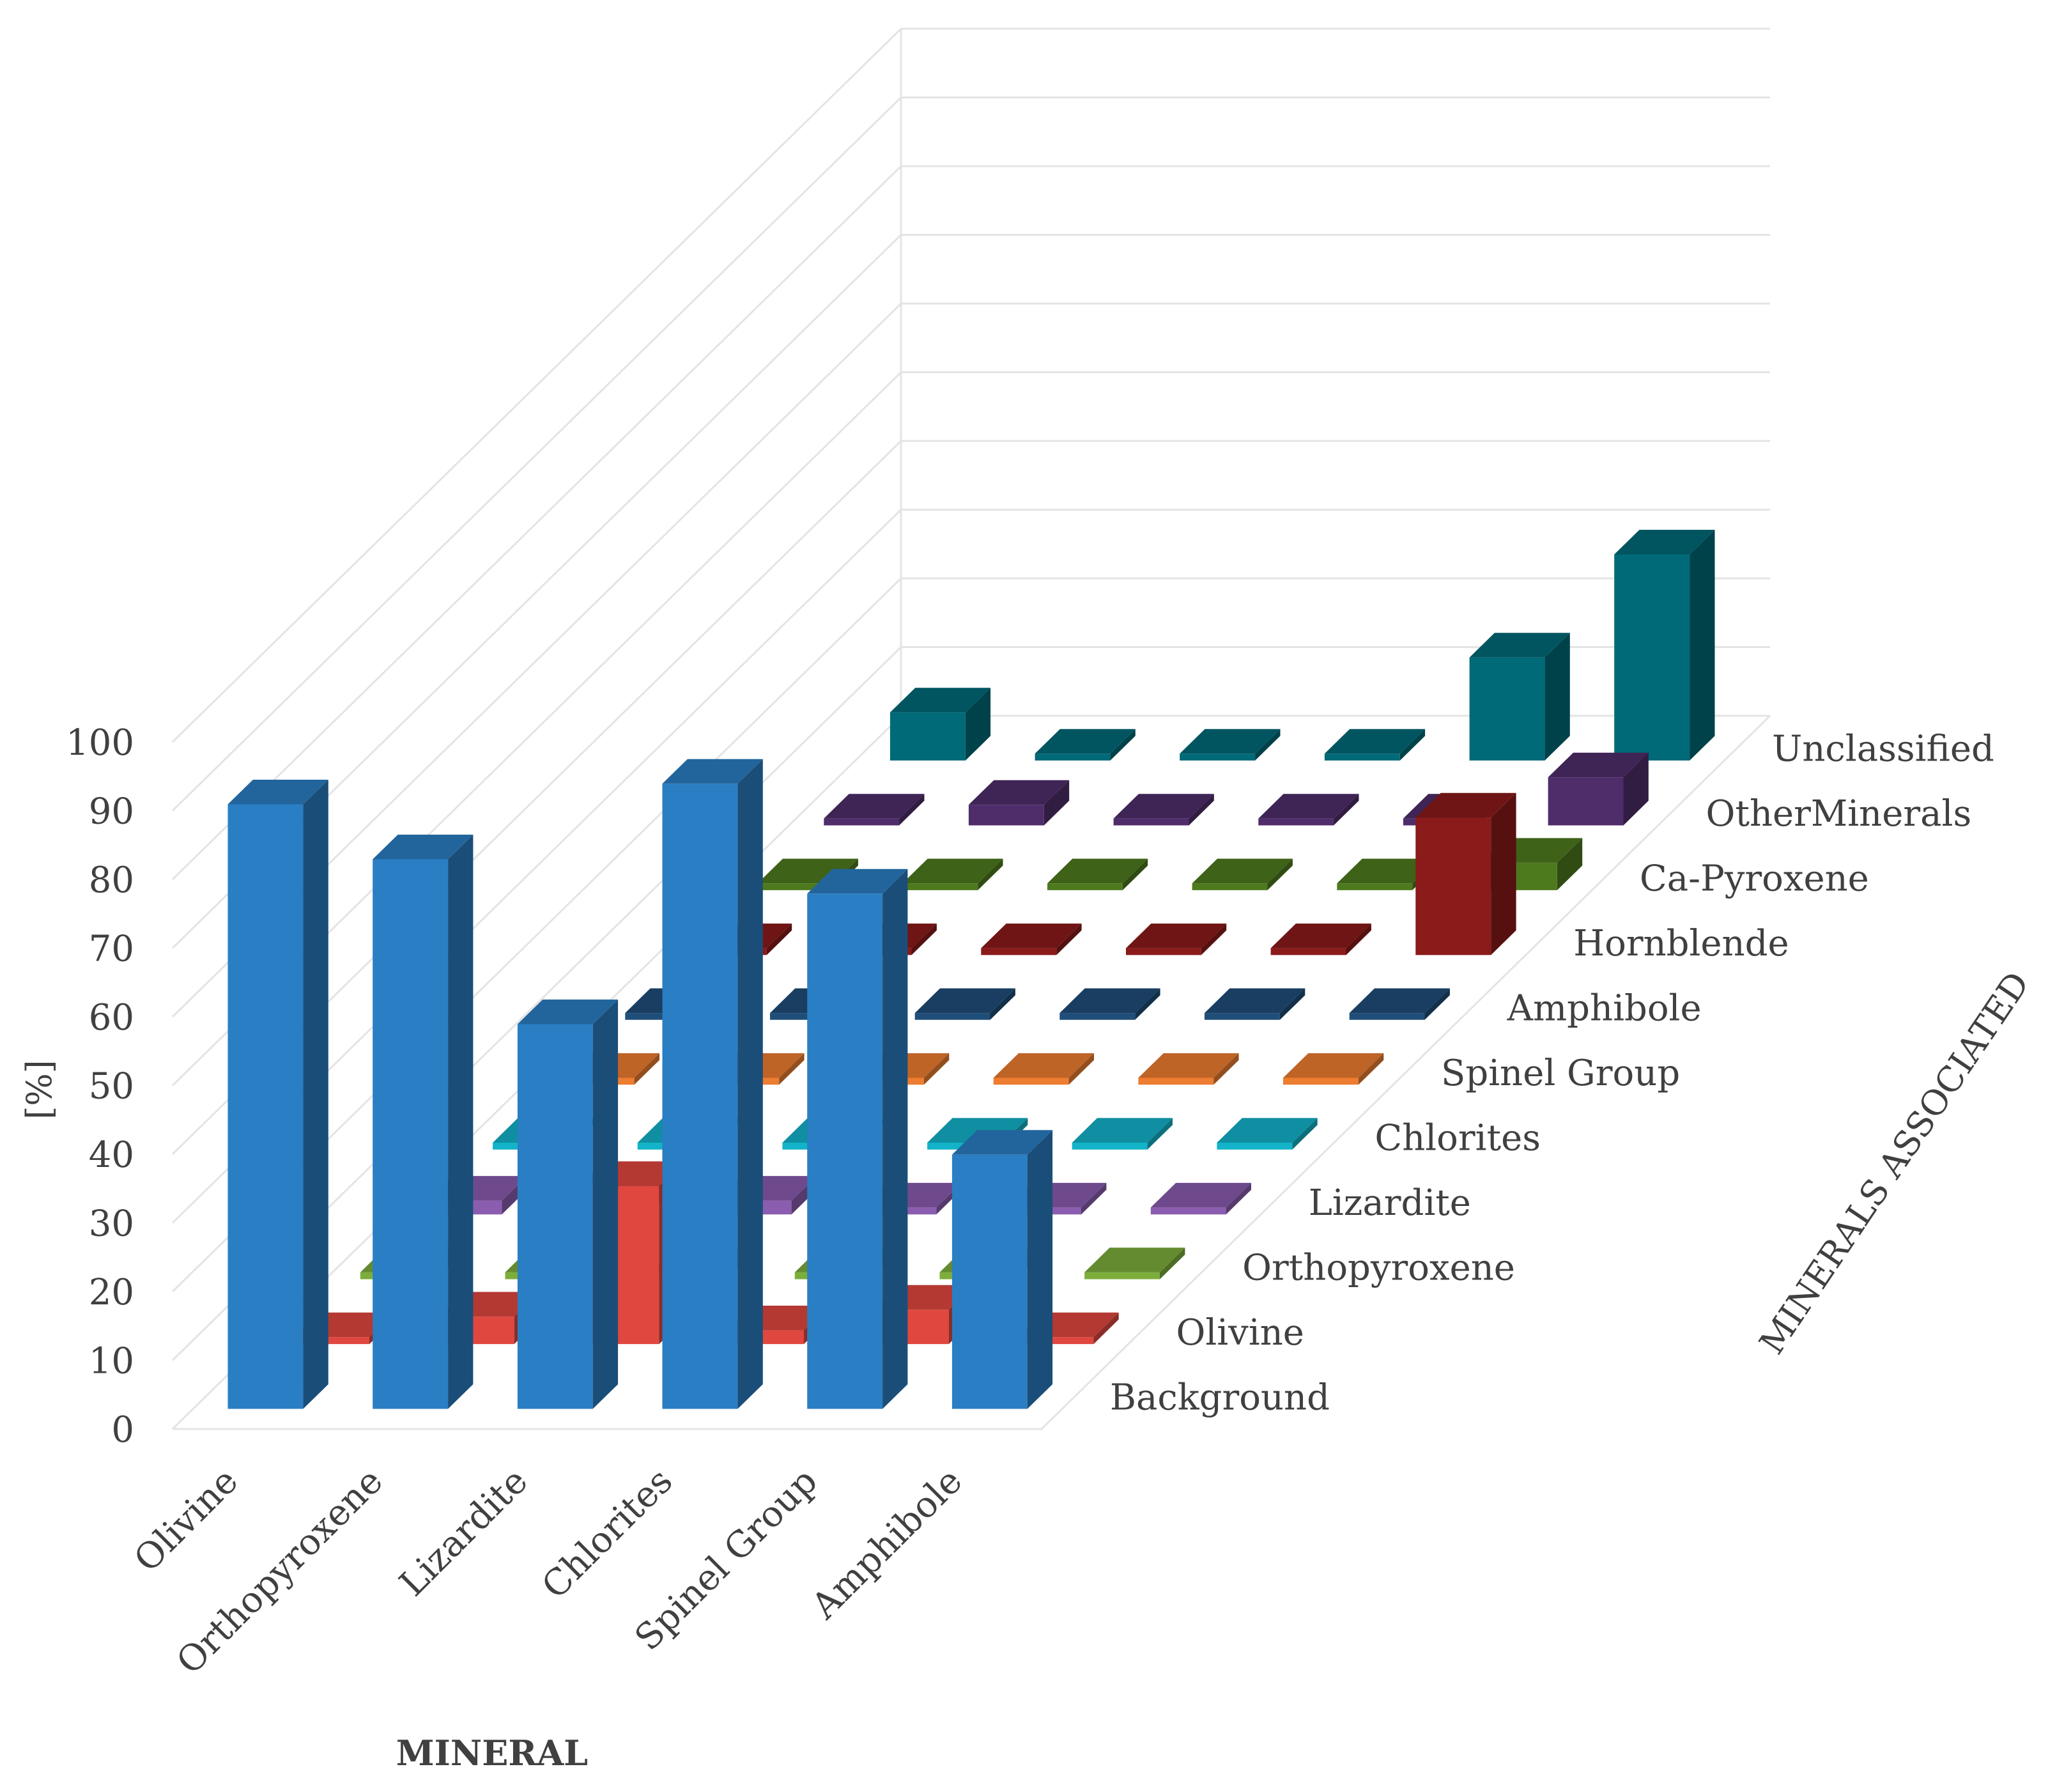  I want to click on y-tick-label: 100, so click(100, 743).